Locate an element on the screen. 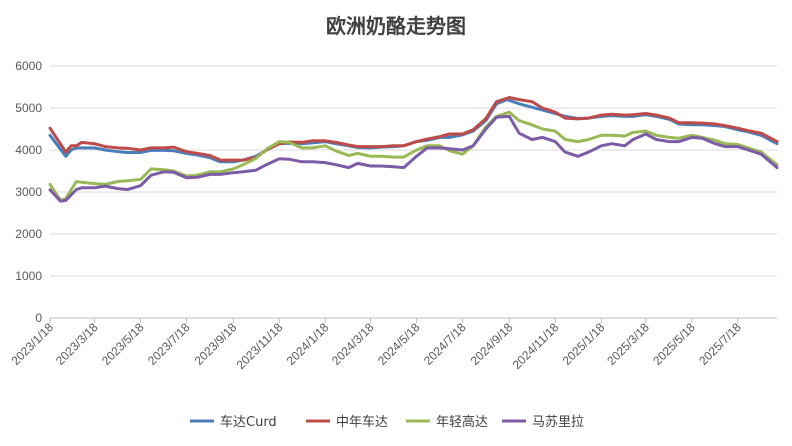 The width and height of the screenshot is (792, 446). x-tick-label: 2024/11/18 is located at coordinates (536, 346).